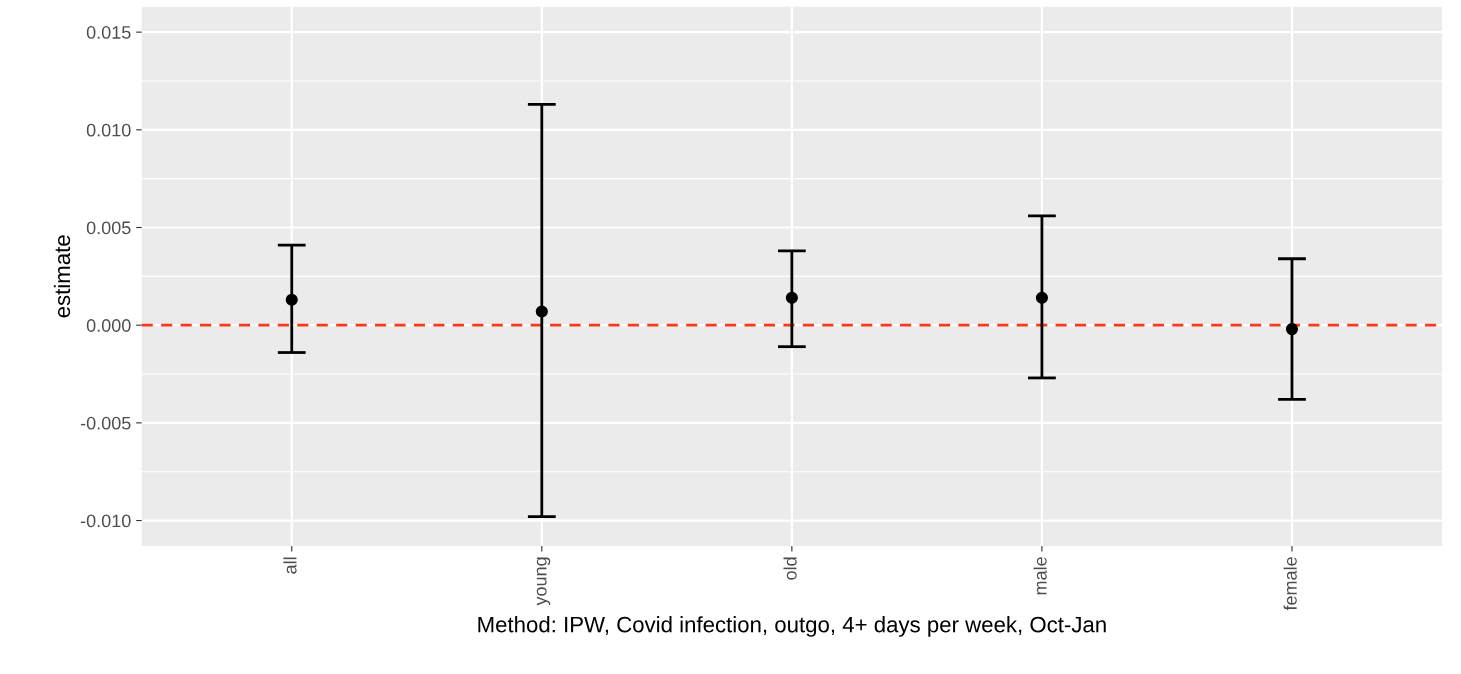  Describe the element at coordinates (105, 521) in the screenshot. I see `y-tick-label: -0.010` at that location.